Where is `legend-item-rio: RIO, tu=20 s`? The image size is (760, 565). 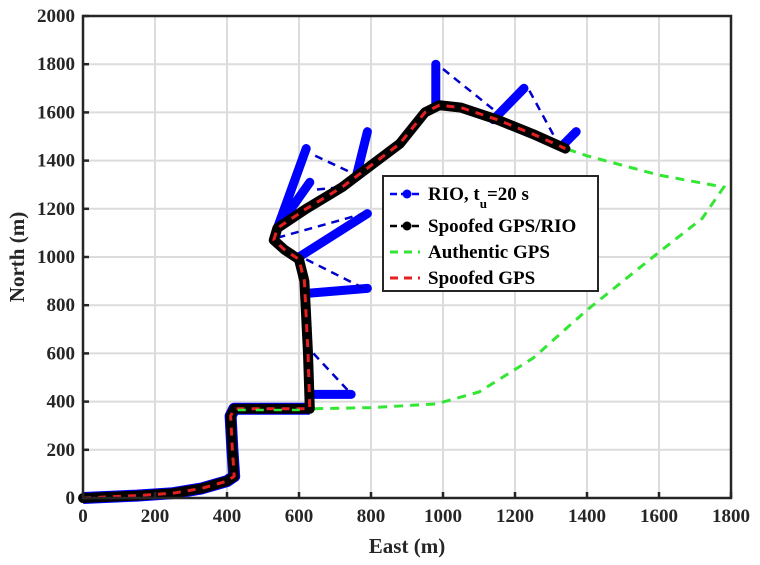 legend-item-rio: RIO, tu=20 s is located at coordinates (459, 197).